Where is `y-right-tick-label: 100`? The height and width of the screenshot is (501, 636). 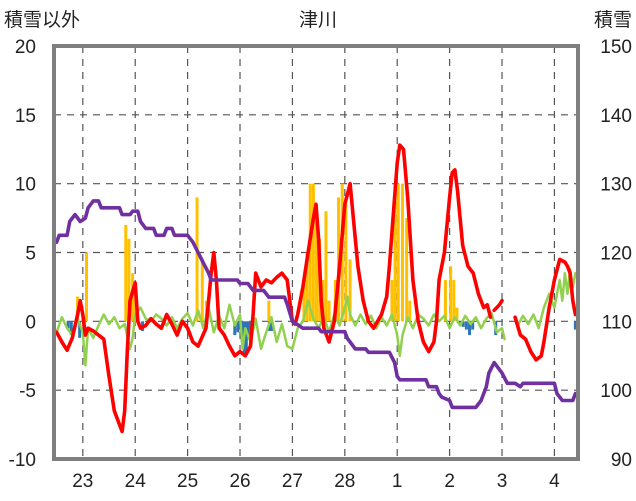 y-right-tick-label: 100 is located at coordinates (616, 391).